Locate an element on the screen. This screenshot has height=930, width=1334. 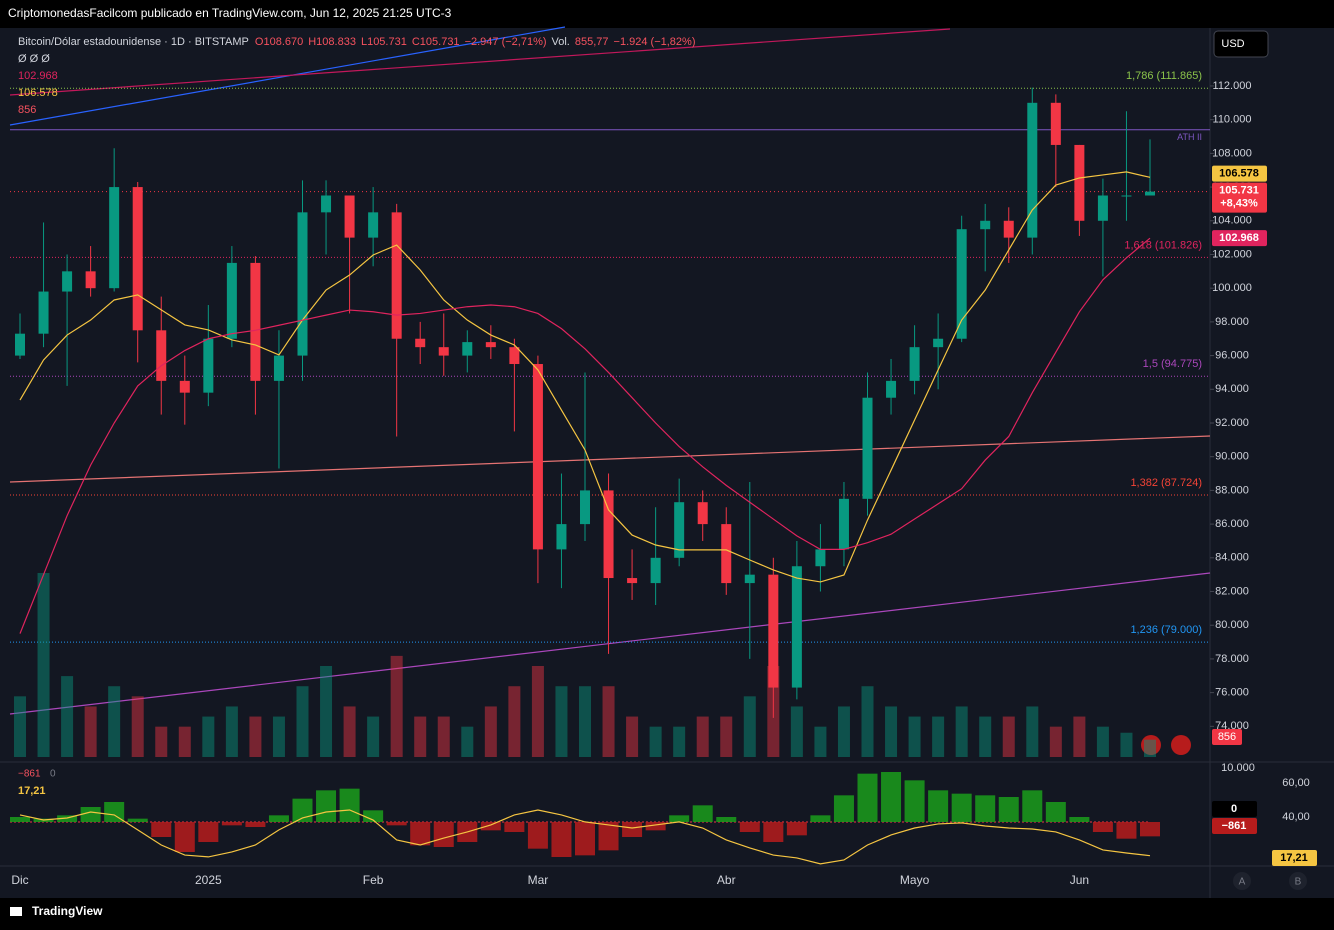
x-tick-label: Feb is located at coordinates (373, 880).